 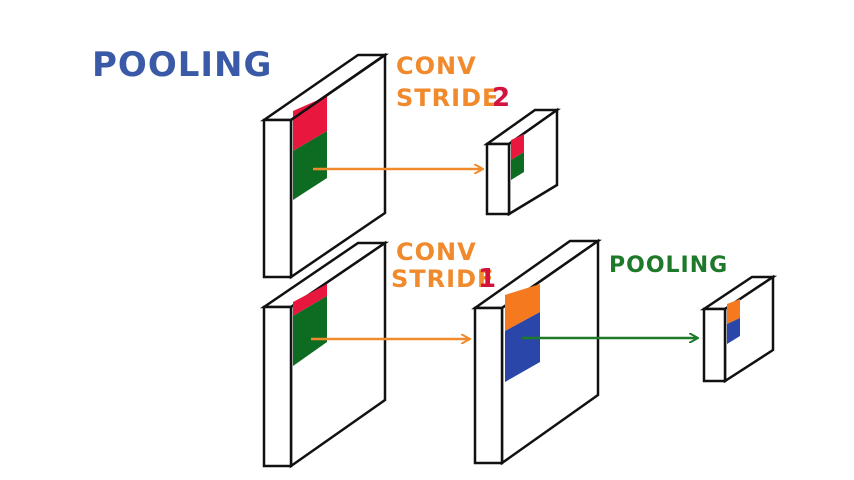 I want to click on patch-green-bottom, so click(x=310, y=331).